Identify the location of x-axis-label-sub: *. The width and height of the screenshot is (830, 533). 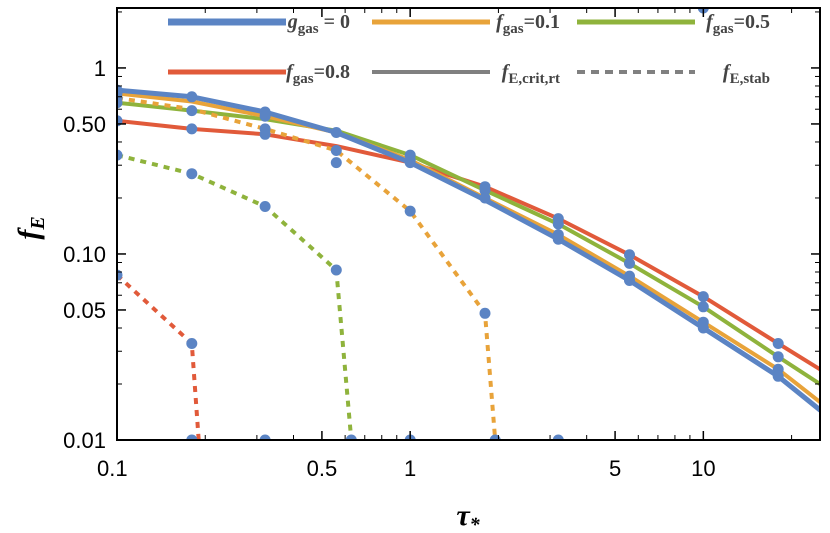
(475, 523).